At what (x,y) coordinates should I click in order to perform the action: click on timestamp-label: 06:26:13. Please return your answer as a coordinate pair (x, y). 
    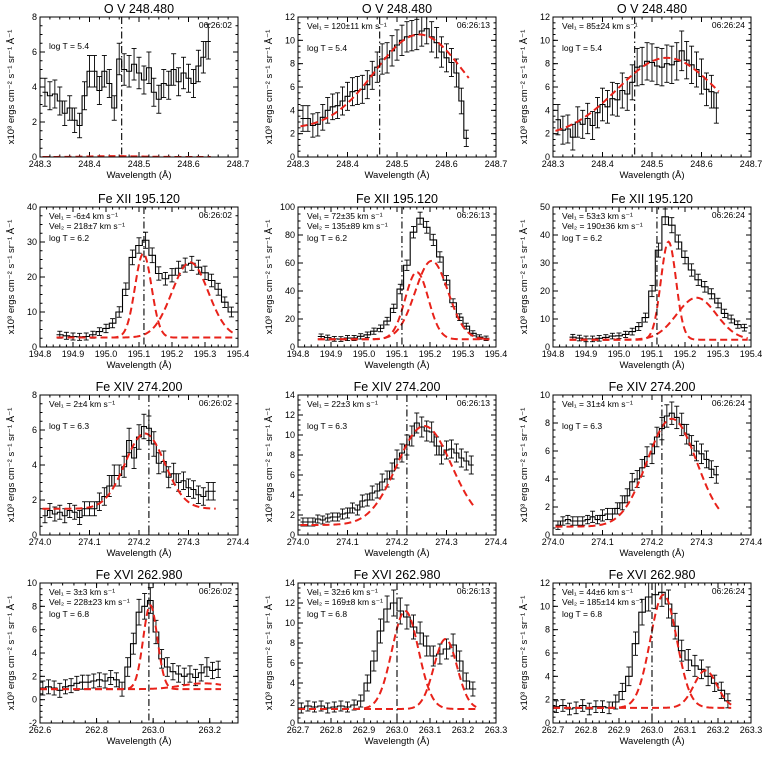
    Looking at the image, I should click on (473, 215).